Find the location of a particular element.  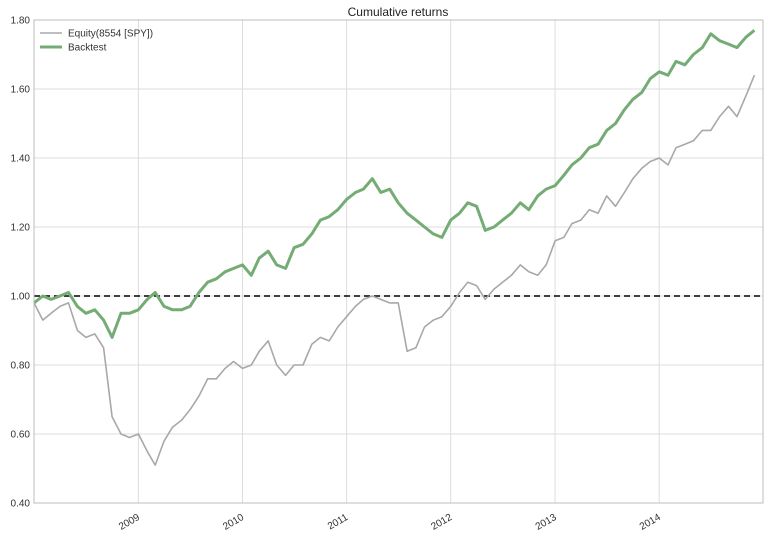

x-tick-label: 2013 is located at coordinates (546, 522).